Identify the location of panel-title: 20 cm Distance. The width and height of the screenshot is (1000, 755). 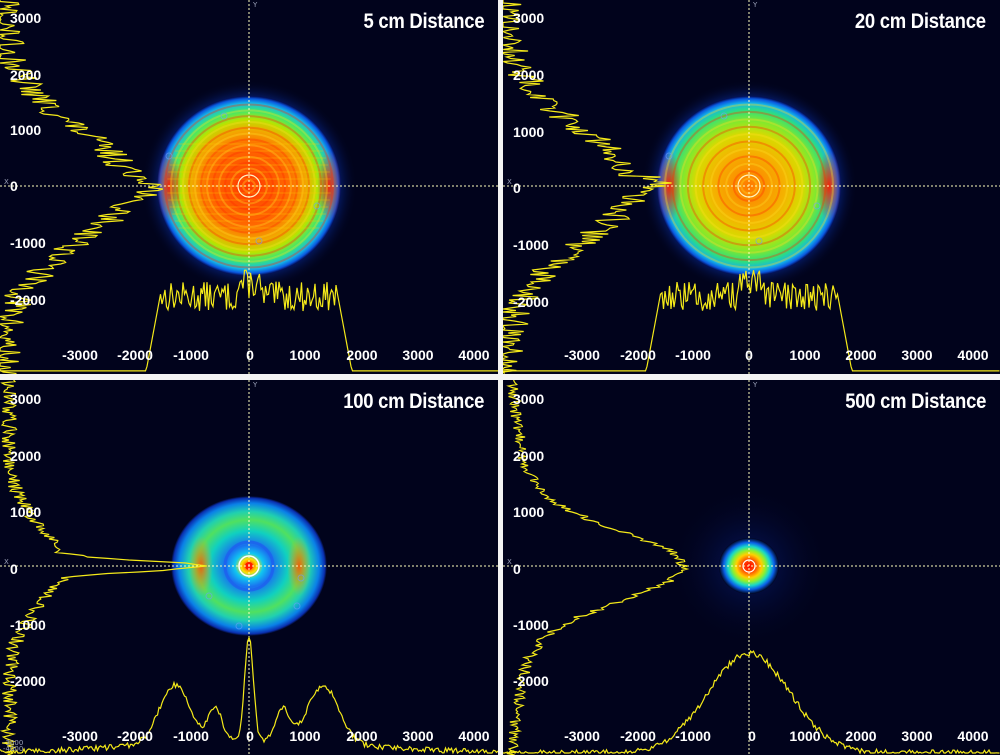
(920, 21).